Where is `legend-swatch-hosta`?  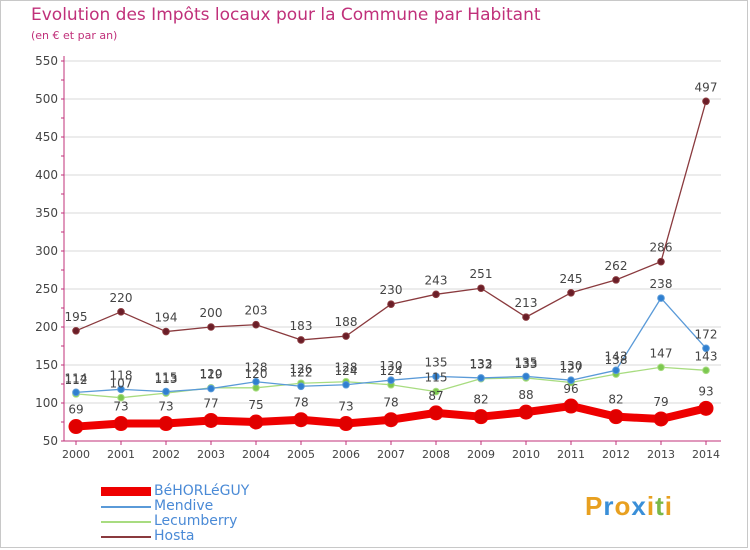
legend-swatch-hosta is located at coordinates (126, 537).